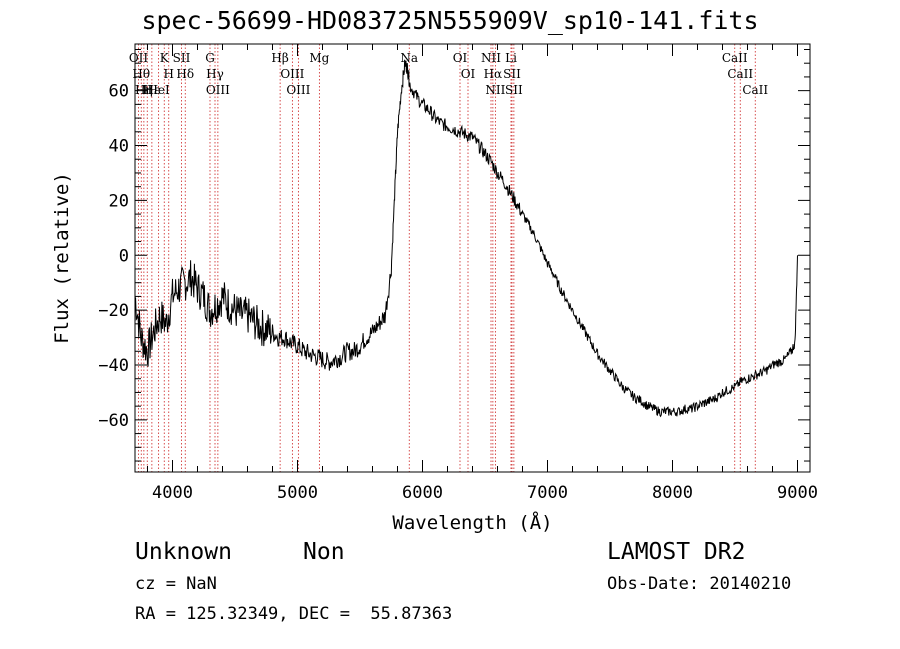  What do you see at coordinates (176, 584) in the screenshot?
I see `redshift-value: cz = NaN` at bounding box center [176, 584].